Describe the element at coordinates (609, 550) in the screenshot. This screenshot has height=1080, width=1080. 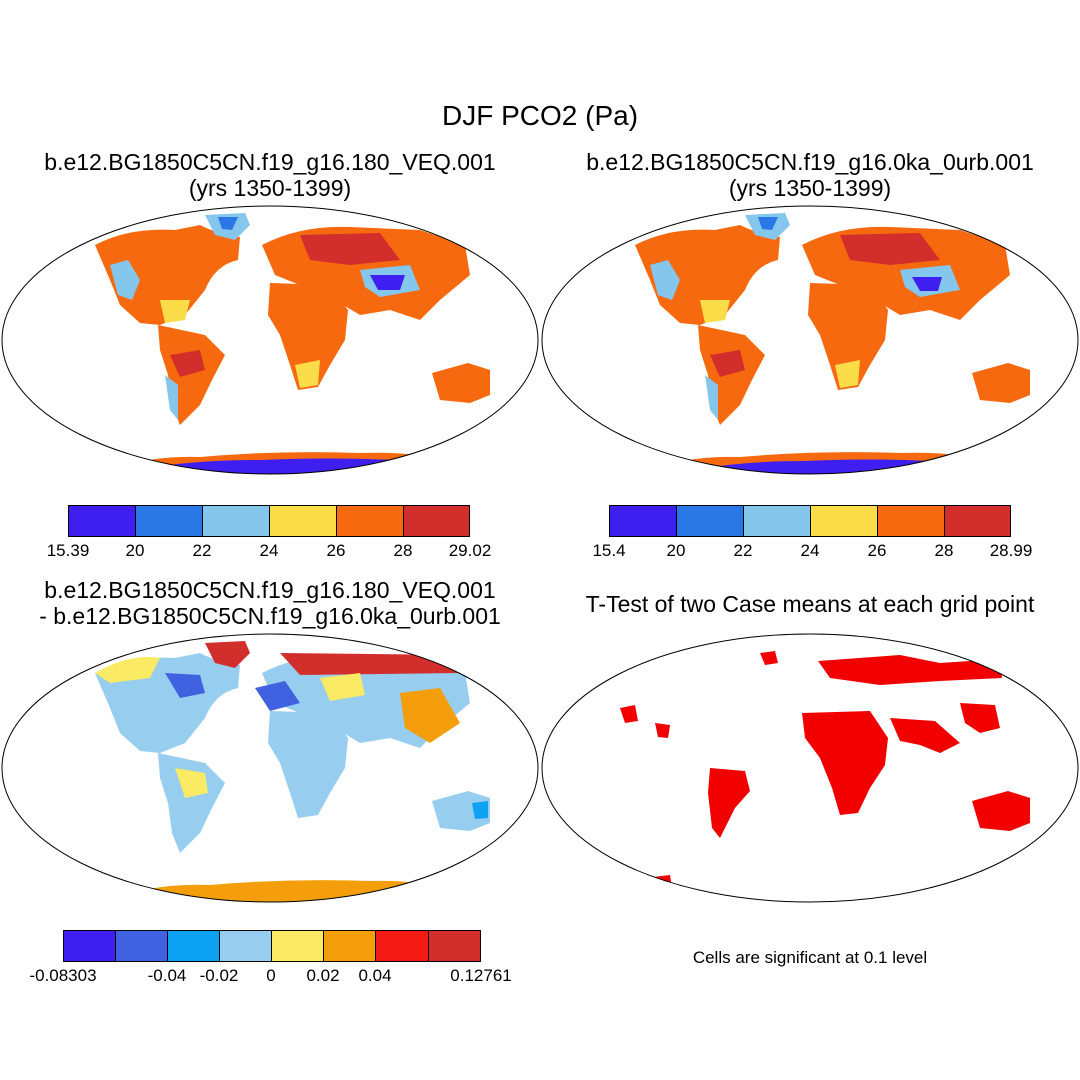
I see `colorbar-2-label-0: 15.4` at that location.